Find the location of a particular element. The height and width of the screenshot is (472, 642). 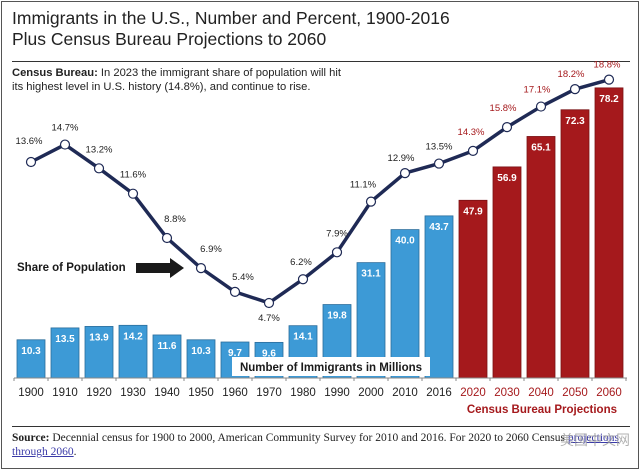

bar-value-label: 9.6 is located at coordinates (269, 353).